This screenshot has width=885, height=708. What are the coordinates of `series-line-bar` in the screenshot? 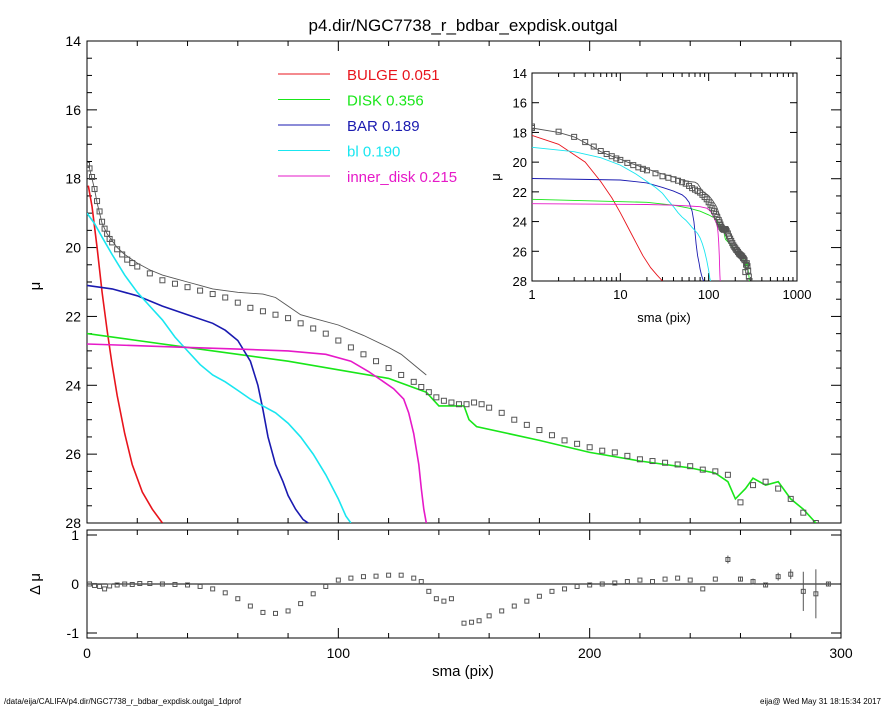 It's located at (198, 403).